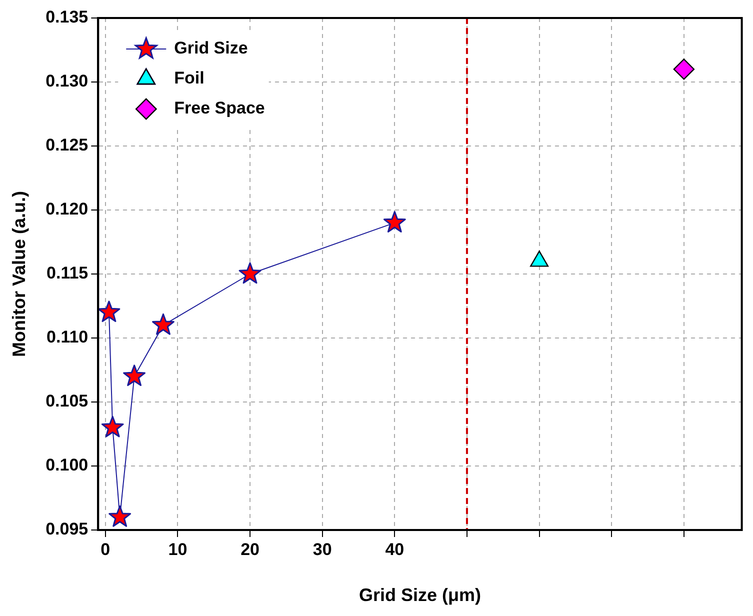  What do you see at coordinates (178, 549) in the screenshot?
I see `x-tick-label: 10` at bounding box center [178, 549].